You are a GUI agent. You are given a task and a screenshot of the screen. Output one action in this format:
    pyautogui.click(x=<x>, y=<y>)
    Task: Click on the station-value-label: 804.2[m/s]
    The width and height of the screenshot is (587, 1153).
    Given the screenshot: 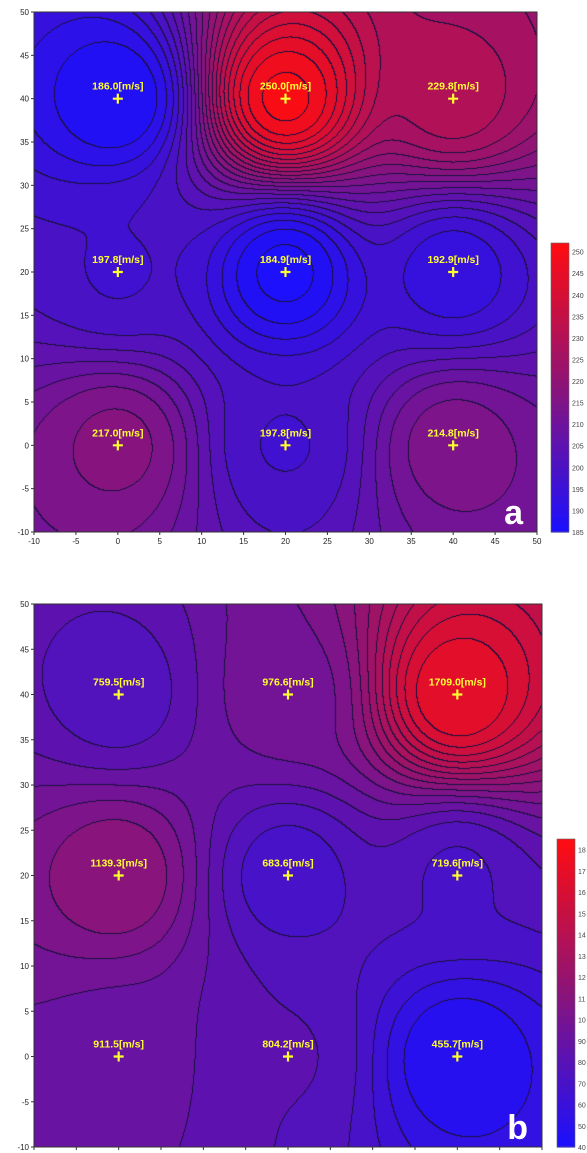 What is the action you would take?
    pyautogui.click(x=287, y=1045)
    